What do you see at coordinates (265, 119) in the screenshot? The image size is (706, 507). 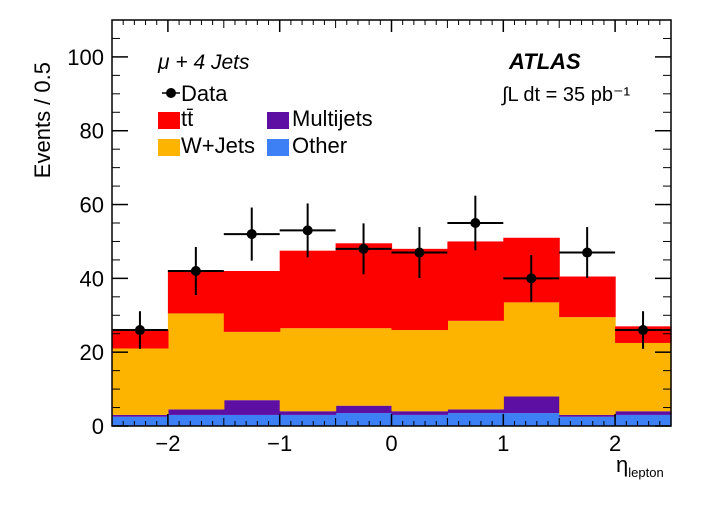 I see `legend: Data tt̄ W+Jets Multijets Other` at bounding box center [265, 119].